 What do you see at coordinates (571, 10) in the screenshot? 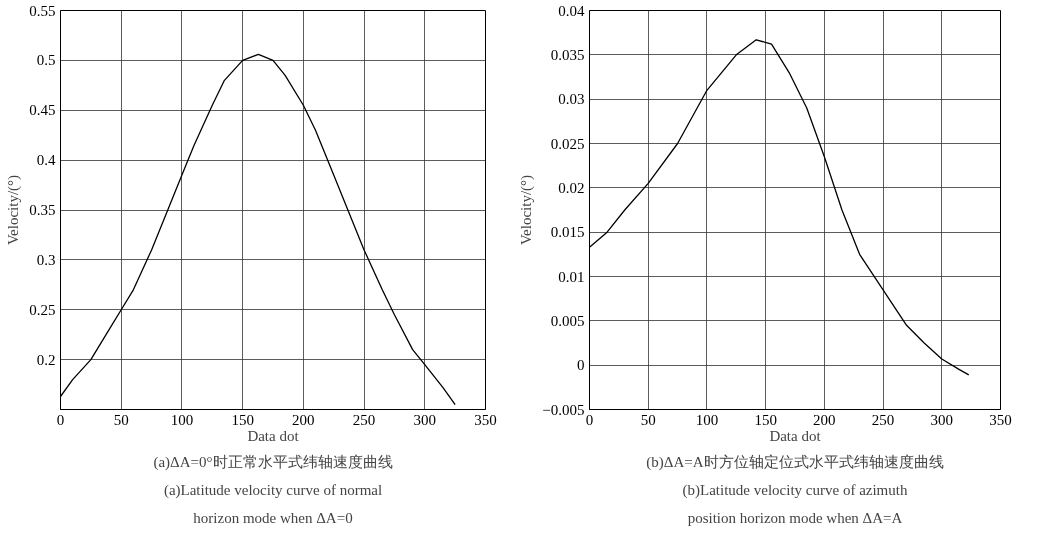
I see `y-tick-label: 0.04` at bounding box center [571, 10].